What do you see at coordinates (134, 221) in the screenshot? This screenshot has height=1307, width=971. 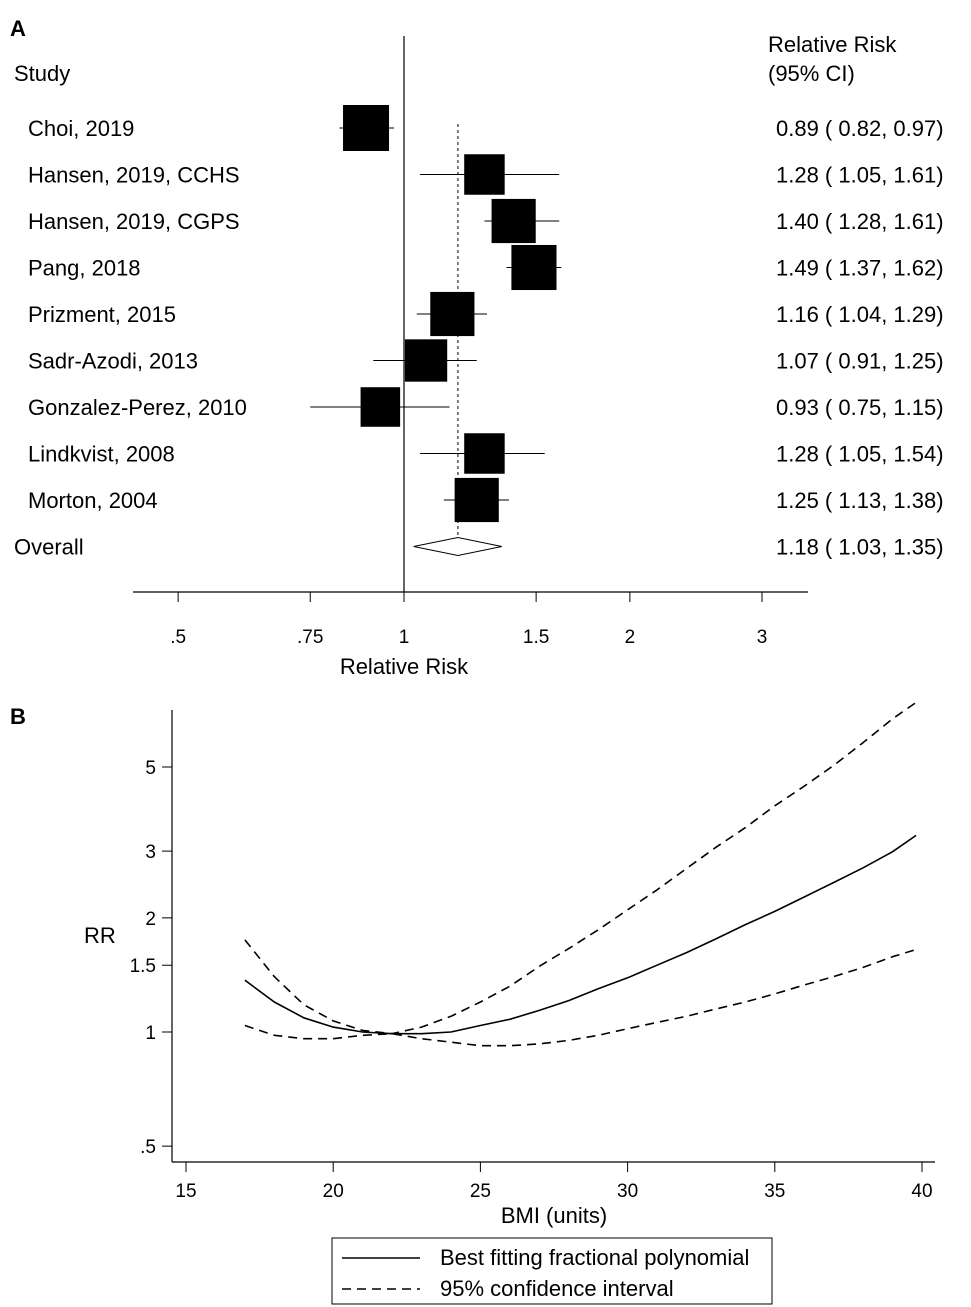 I see `study-label: Hansen, 2019, CGPS` at bounding box center [134, 221].